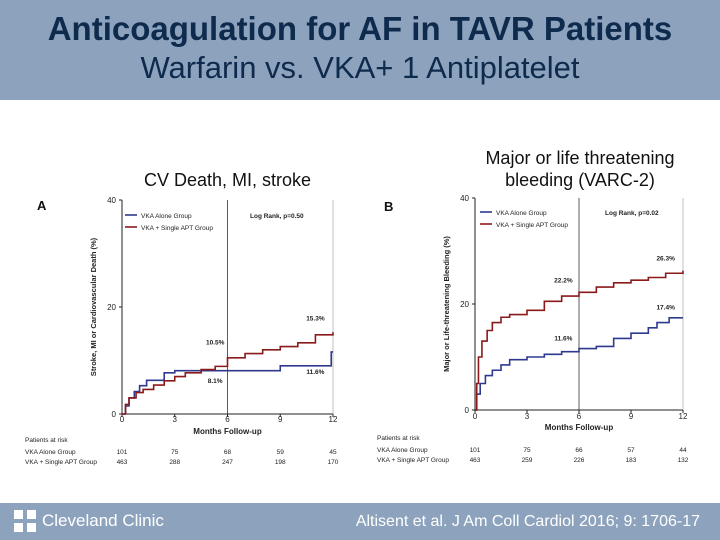  What do you see at coordinates (227, 462) in the screenshot?
I see `chart-a-at-risk-value: 247` at bounding box center [227, 462].